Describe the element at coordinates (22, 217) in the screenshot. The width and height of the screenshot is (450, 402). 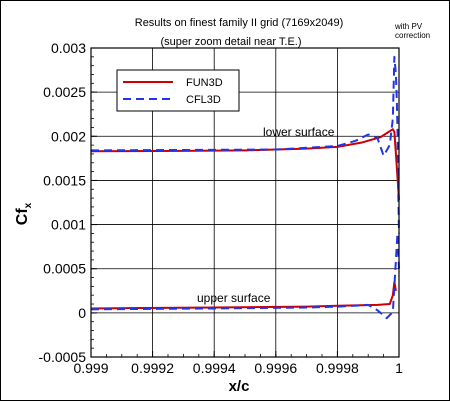
I see `y-axis-label-main: Cf` at that location.